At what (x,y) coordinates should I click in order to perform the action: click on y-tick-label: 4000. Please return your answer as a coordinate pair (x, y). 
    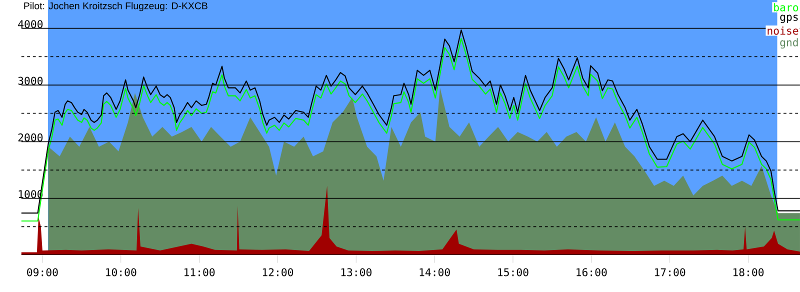
    Looking at the image, I should click on (30, 24).